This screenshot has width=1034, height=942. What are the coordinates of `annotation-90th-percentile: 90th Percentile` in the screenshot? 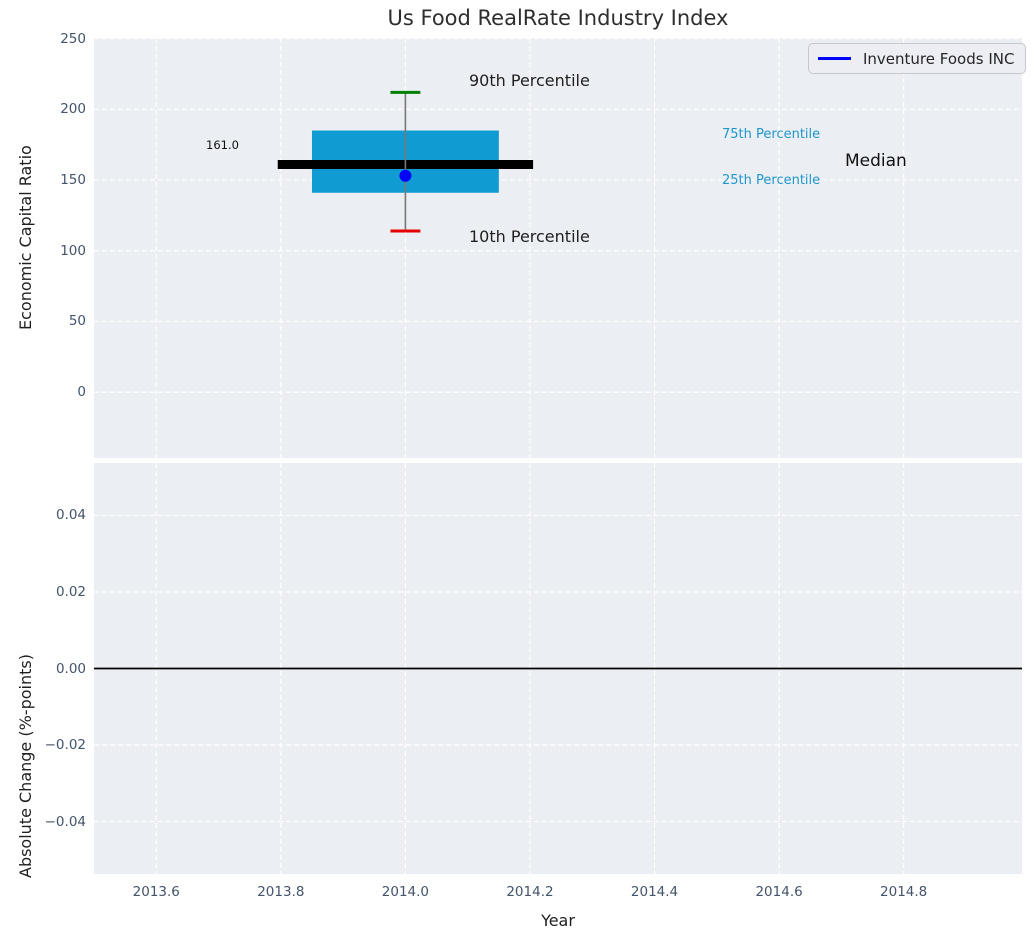 It's located at (529, 80).